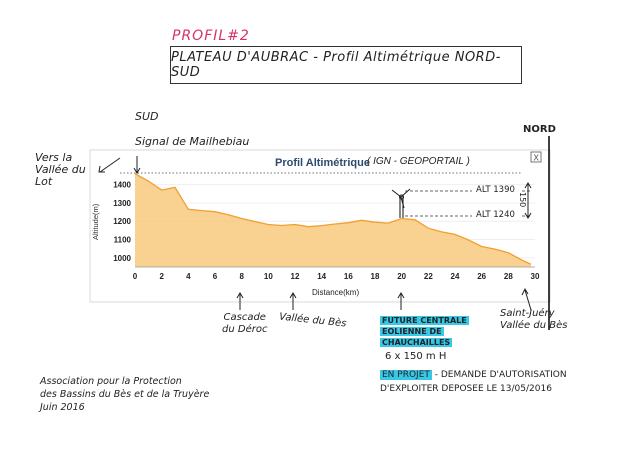 This screenshot has height=465, width=640. I want to click on vers-lot-label: Vers la Vallée du Lot, so click(60, 170).